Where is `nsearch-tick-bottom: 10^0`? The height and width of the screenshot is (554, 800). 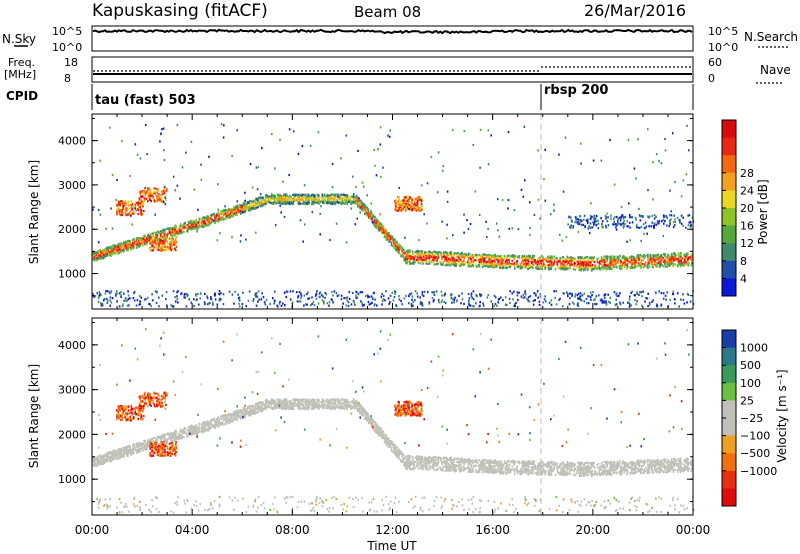
nsearch-tick-bottom: 10^0 is located at coordinates (723, 47).